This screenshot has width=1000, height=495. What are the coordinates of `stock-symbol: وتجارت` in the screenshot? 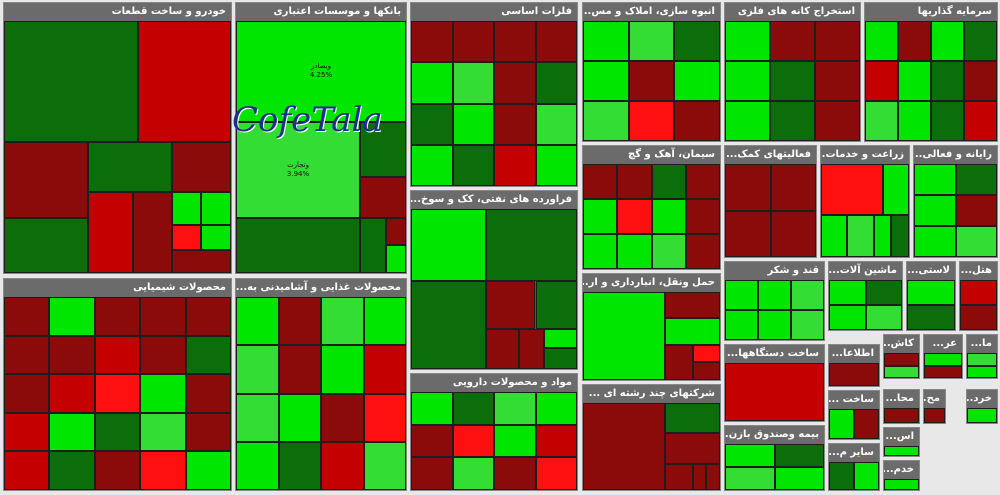 It's located at (298, 164).